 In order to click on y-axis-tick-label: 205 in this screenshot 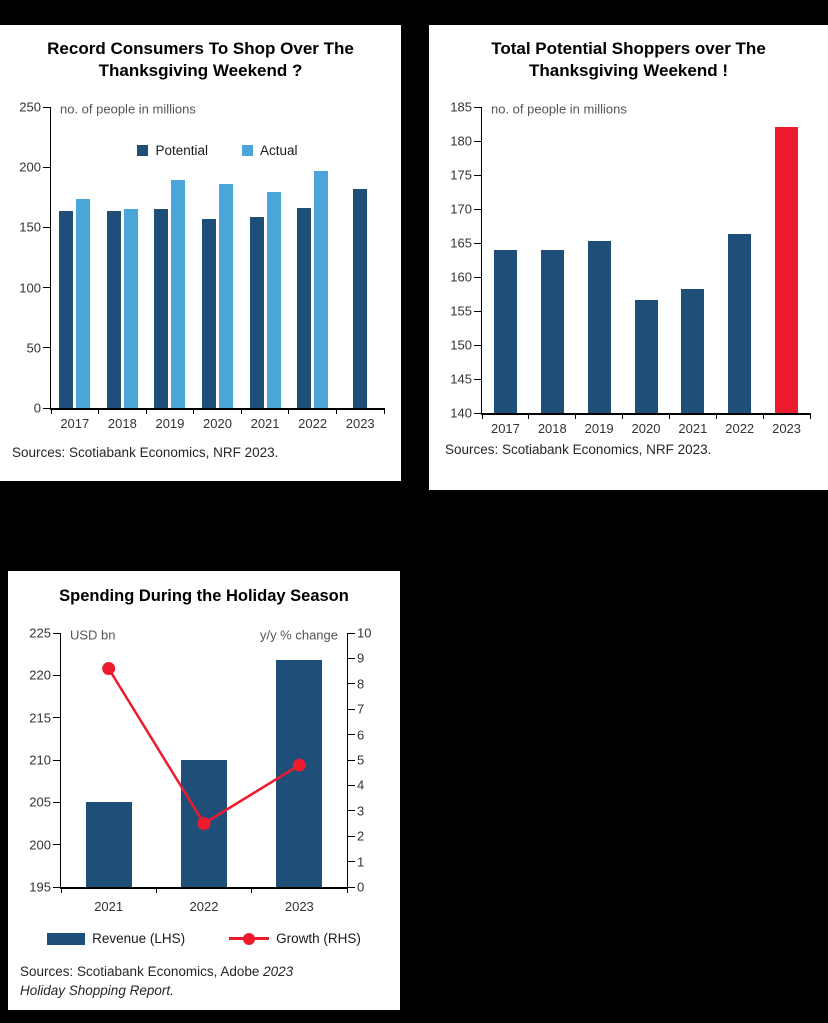, I will do `click(40, 802)`.